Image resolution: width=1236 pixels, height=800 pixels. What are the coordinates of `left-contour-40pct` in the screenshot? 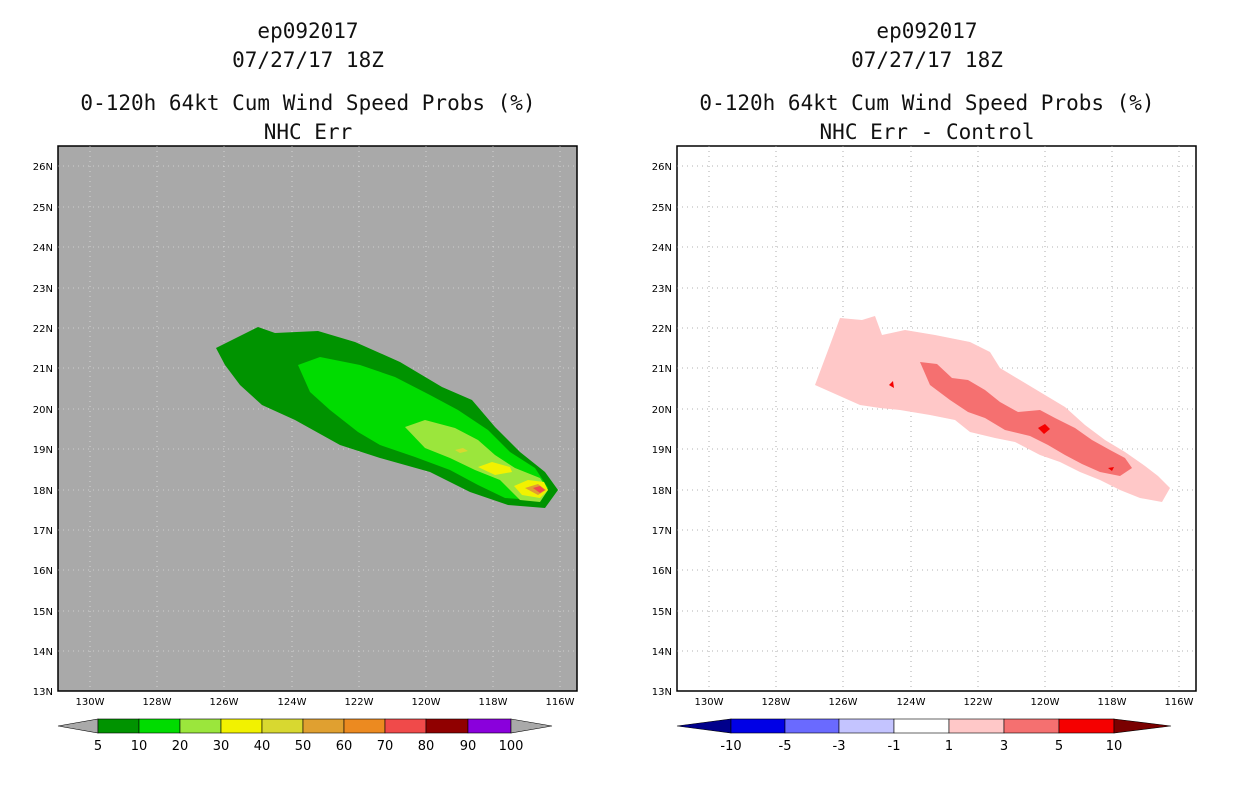 It's located at (461, 450).